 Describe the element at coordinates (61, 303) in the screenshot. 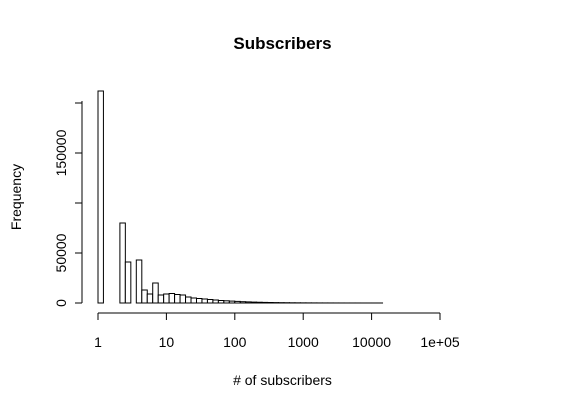

I see `y-tick-label: 0` at that location.